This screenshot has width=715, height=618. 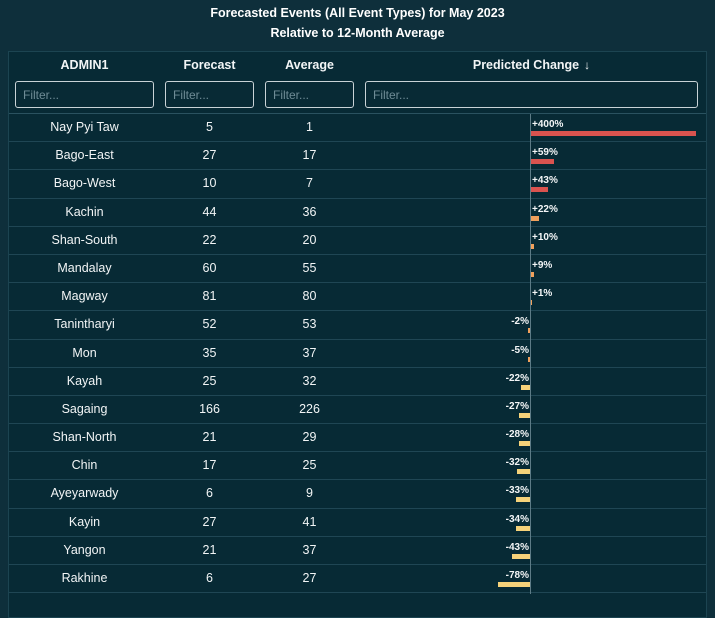 What do you see at coordinates (209, 267) in the screenshot?
I see `forecast-cell: 60` at bounding box center [209, 267].